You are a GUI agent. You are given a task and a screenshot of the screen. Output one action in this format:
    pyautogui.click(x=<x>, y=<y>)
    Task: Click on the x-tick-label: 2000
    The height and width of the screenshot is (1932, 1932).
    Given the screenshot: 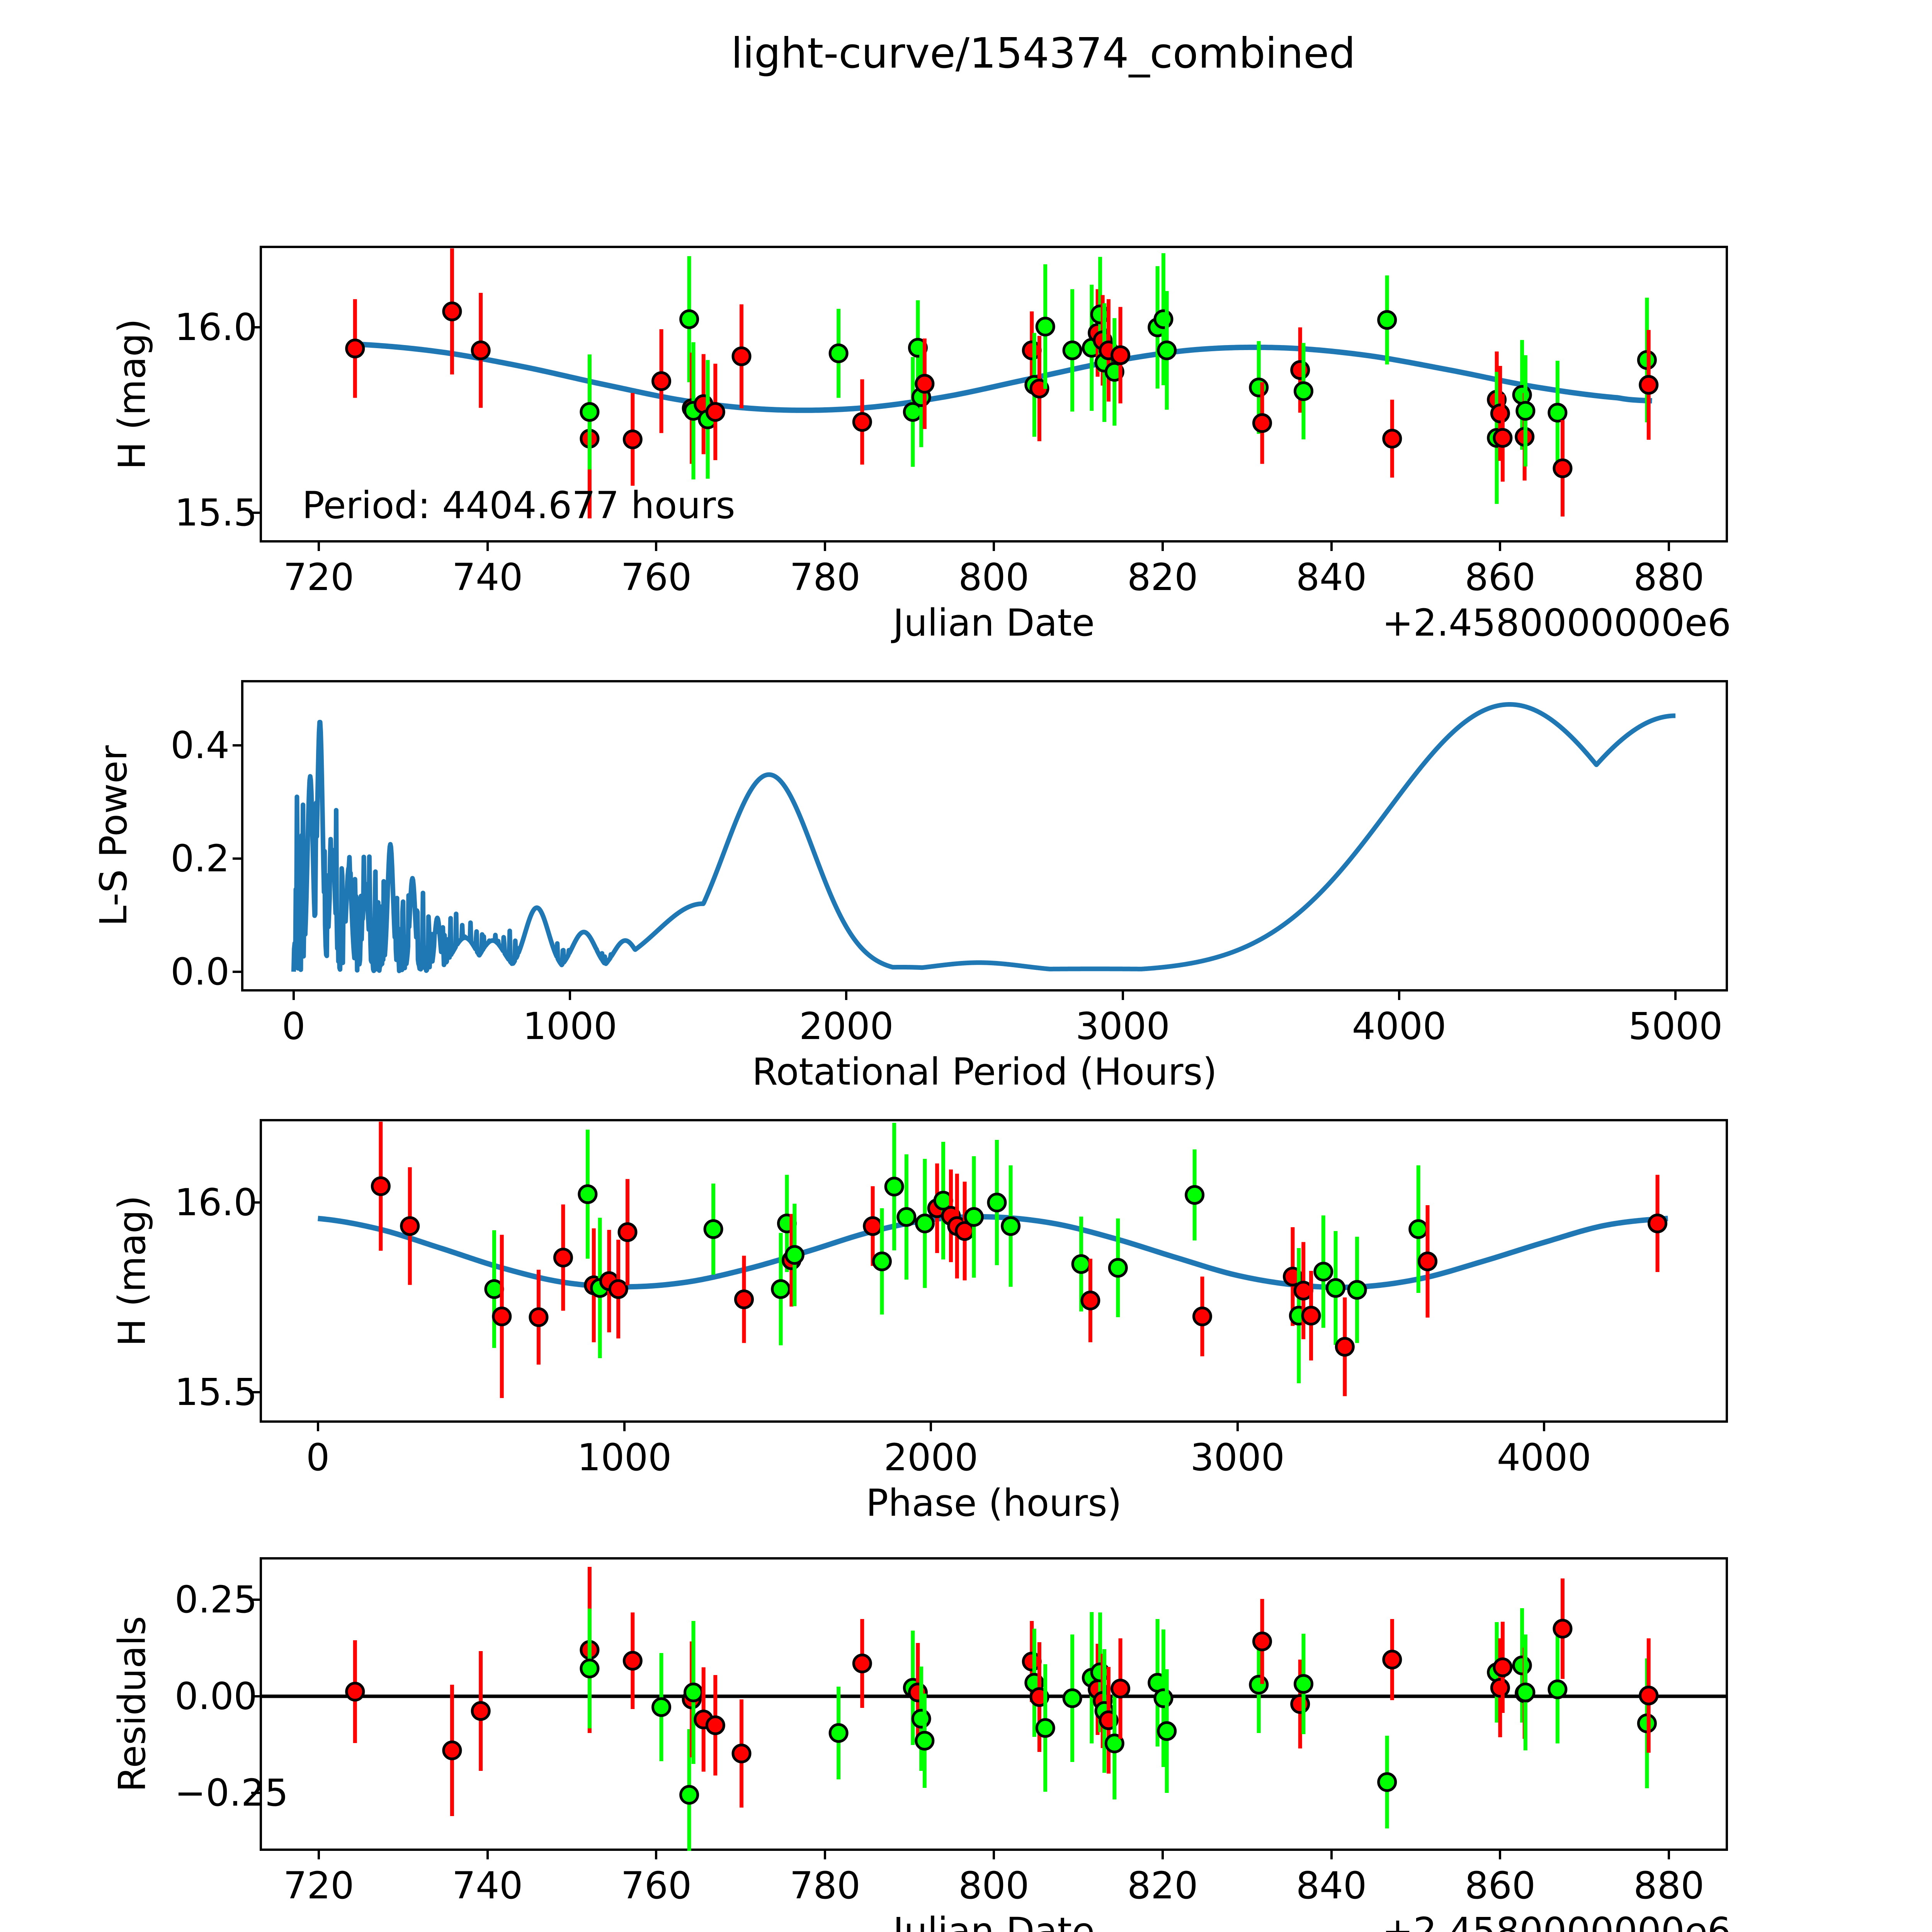 What is the action you would take?
    pyautogui.click(x=847, y=1027)
    